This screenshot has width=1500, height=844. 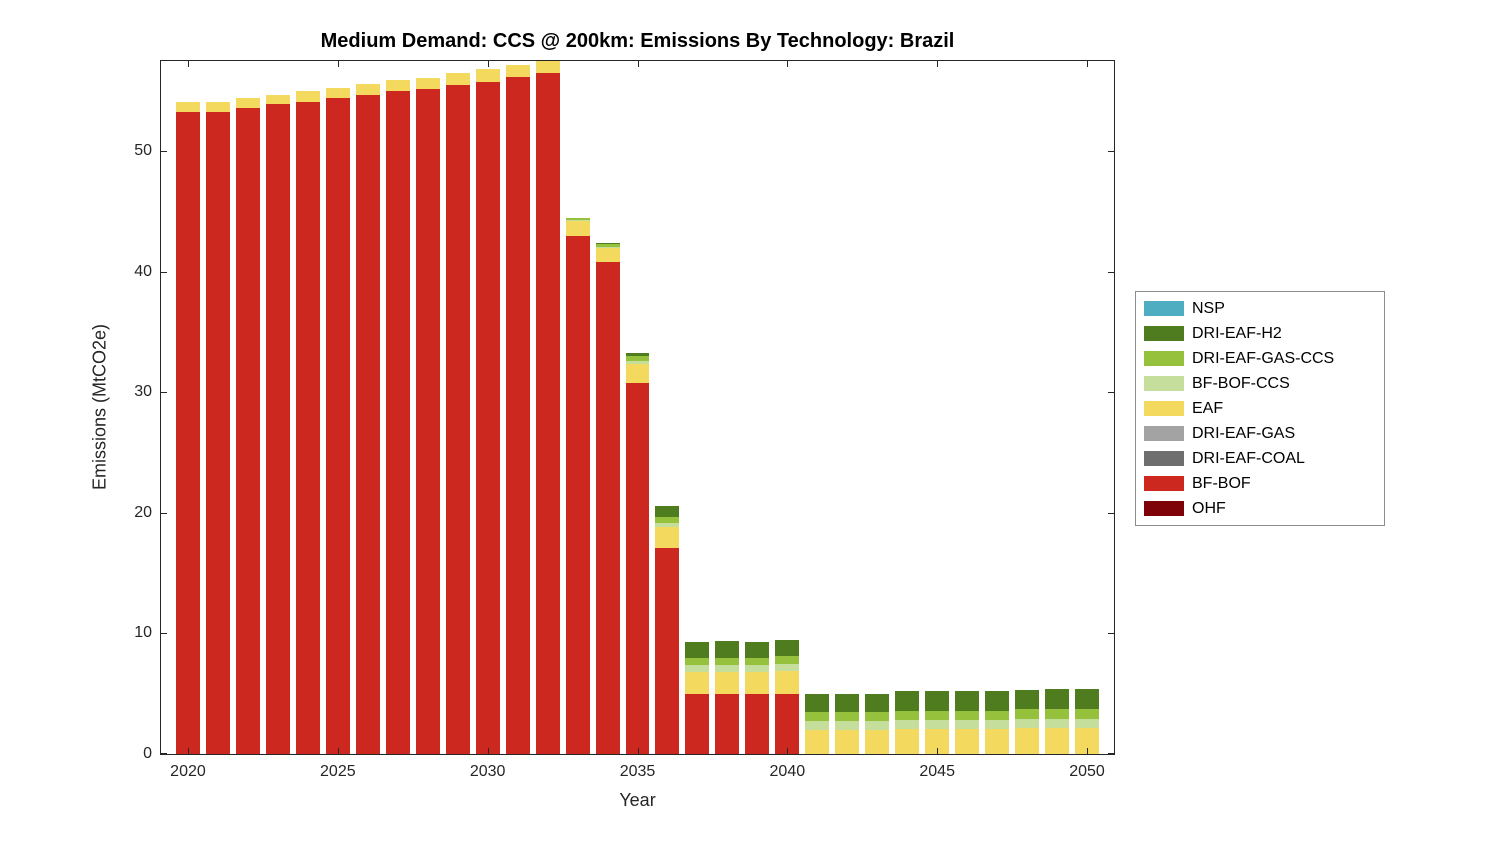 I want to click on y-tick-label: 10, so click(x=143, y=633).